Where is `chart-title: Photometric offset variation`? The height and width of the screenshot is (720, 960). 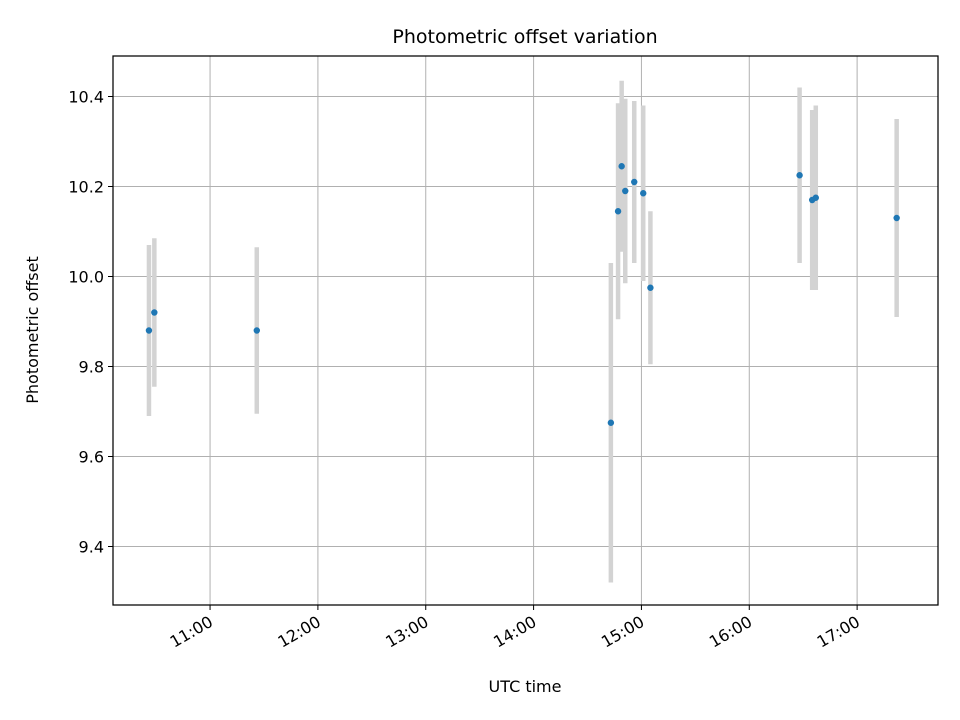 chart-title: Photometric offset variation is located at coordinates (524, 37).